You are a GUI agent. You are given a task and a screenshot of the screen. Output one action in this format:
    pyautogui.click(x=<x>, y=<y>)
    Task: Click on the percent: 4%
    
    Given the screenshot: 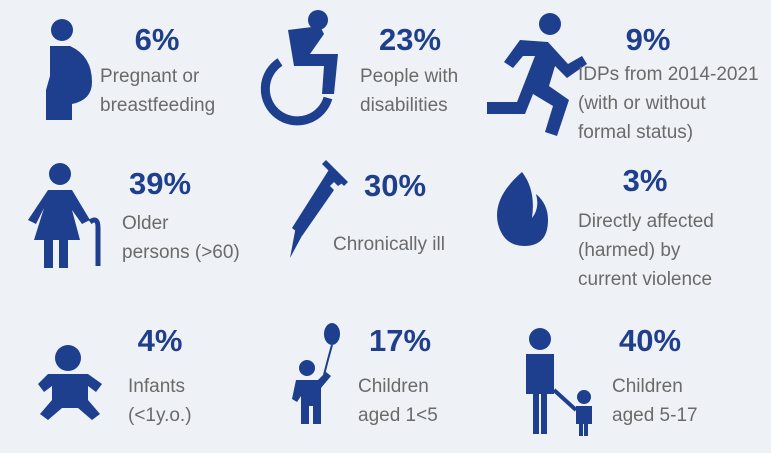 What is the action you would take?
    pyautogui.click(x=160, y=340)
    